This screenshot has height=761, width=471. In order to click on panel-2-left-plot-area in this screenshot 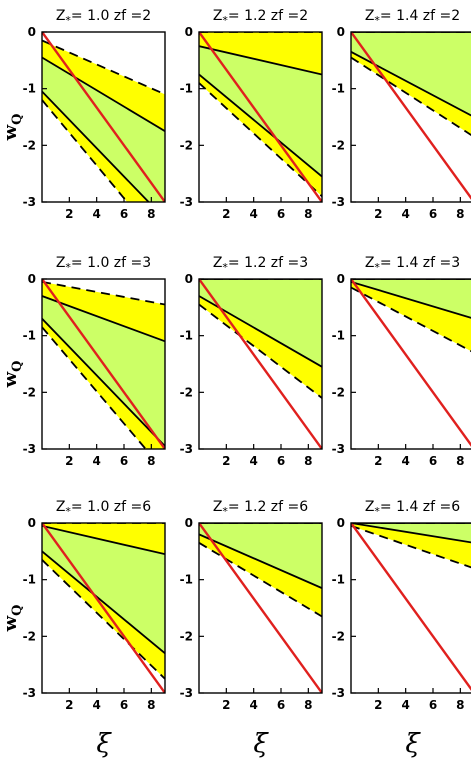, I will do `click(103, 364)`.